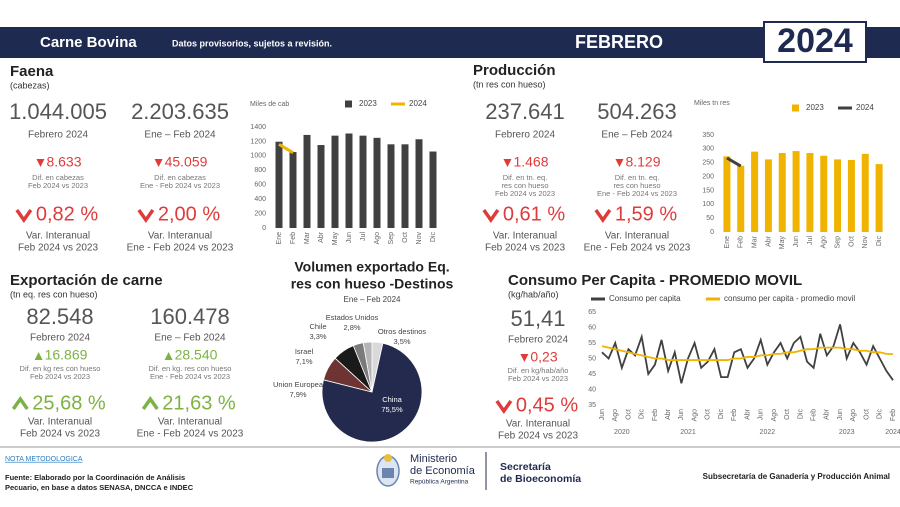 This screenshot has width=900, height=507. What do you see at coordinates (67, 214) in the screenshot?
I see `kpi-var: 0,82 %` at bounding box center [67, 214].